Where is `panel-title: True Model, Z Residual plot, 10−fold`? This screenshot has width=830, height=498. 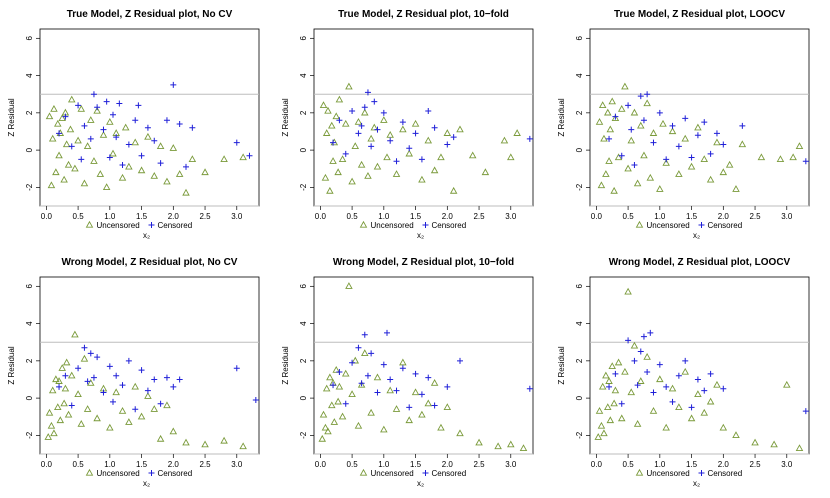 panel-title: True Model, Z Residual plot, 10−fold is located at coordinates (423, 14).